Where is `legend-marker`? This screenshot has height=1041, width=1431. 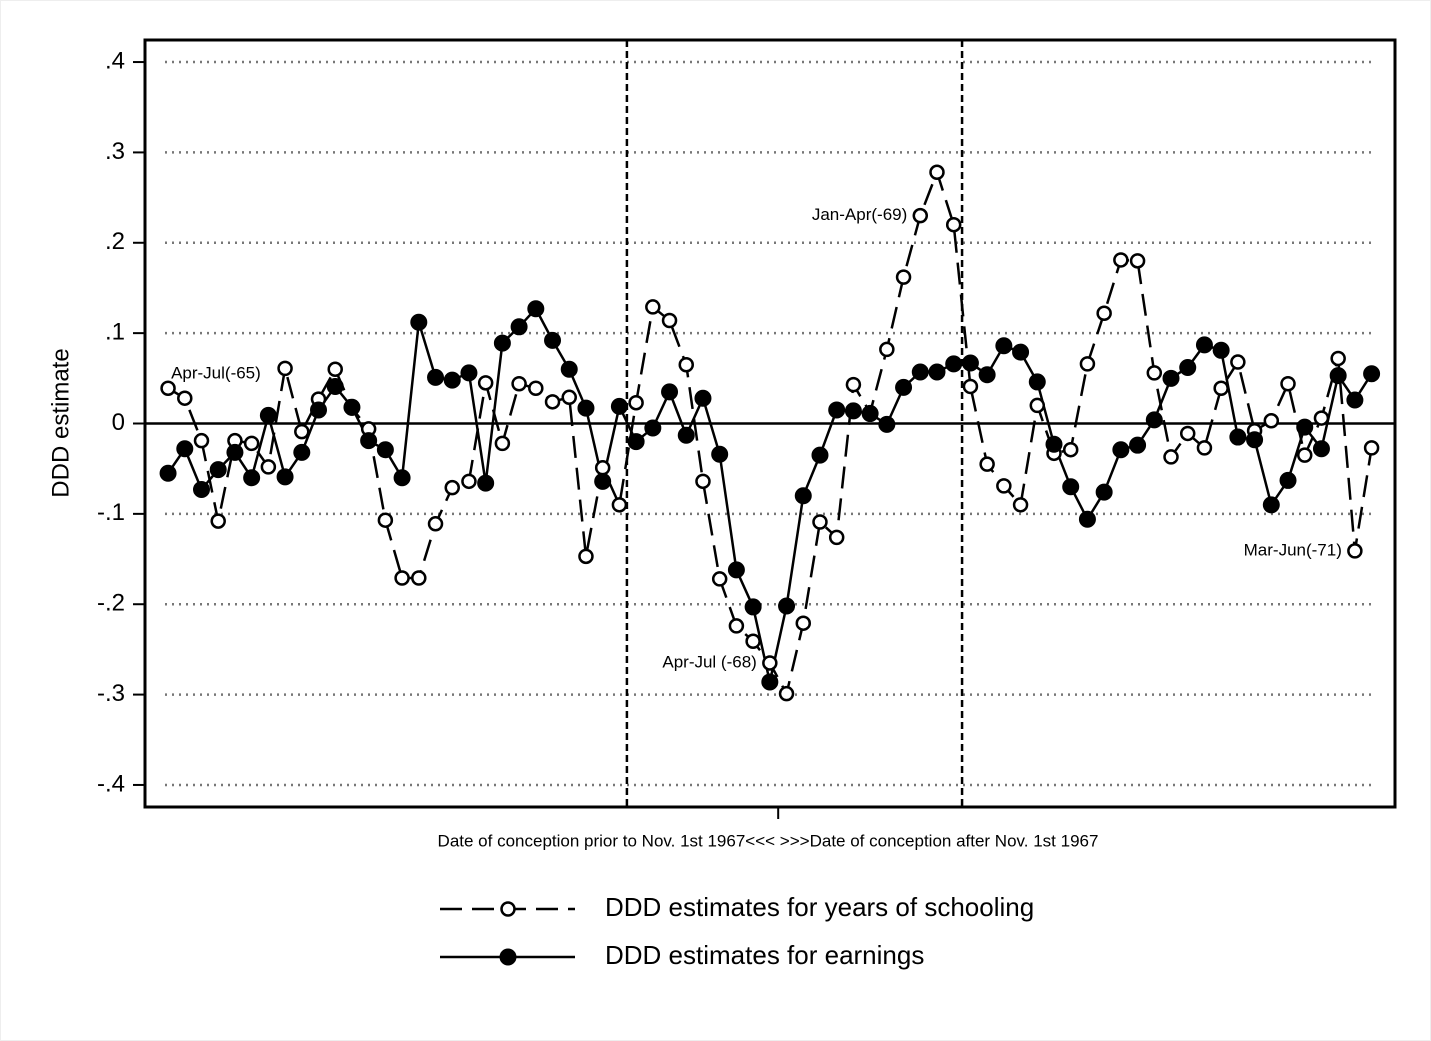
legend-marker is located at coordinates (508, 909).